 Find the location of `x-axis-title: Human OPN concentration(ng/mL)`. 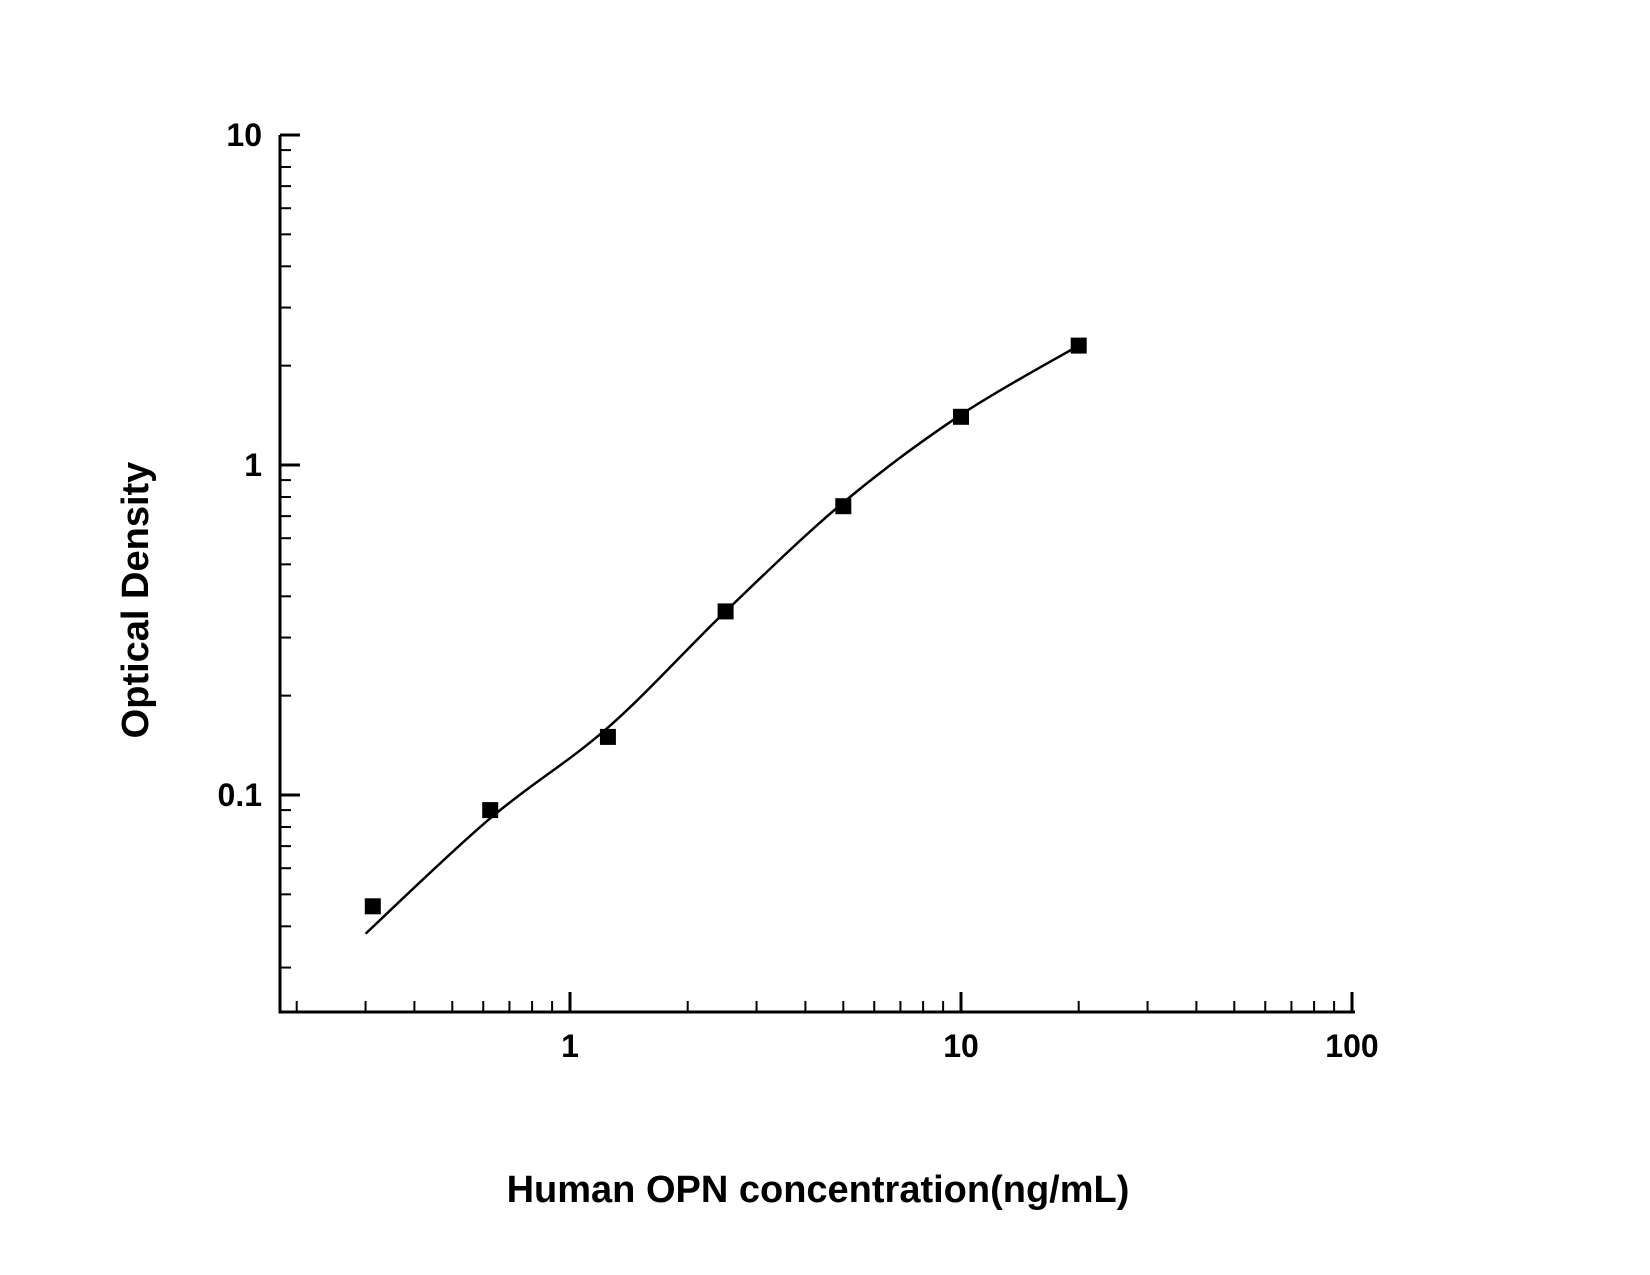

x-axis-title: Human OPN concentration(ng/mL) is located at coordinates (818, 1190).